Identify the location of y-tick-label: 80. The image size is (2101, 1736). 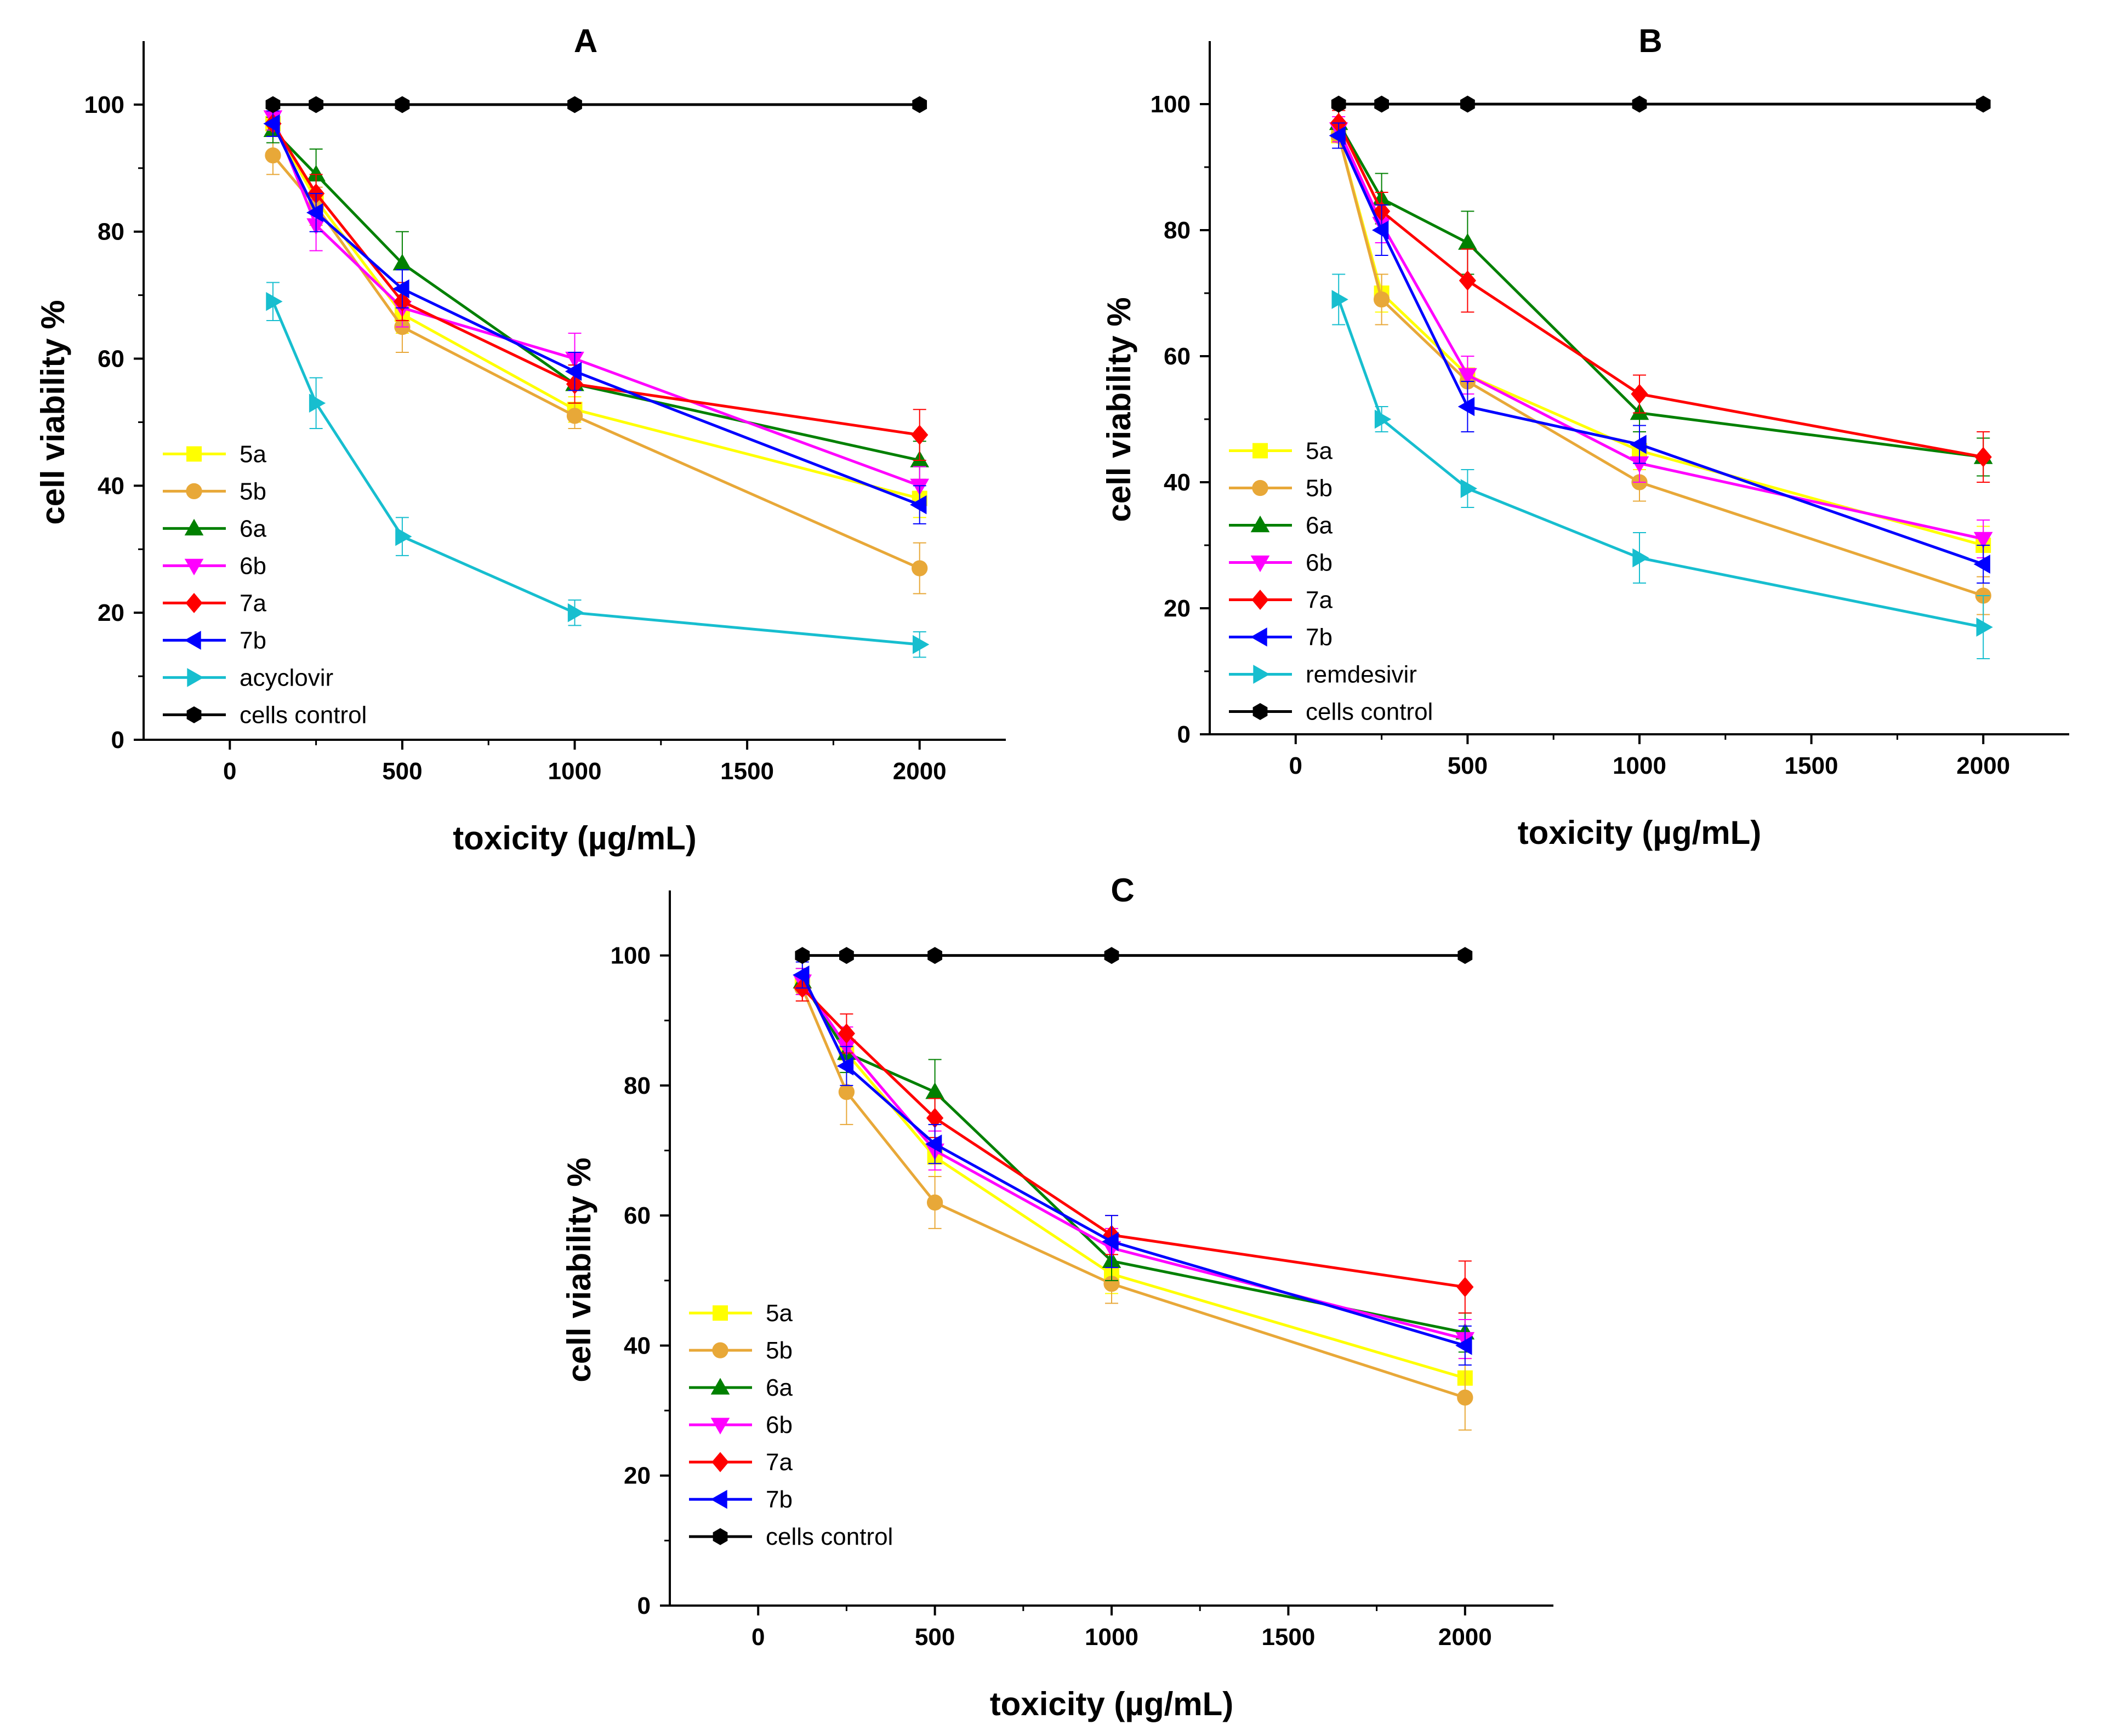
(111, 232).